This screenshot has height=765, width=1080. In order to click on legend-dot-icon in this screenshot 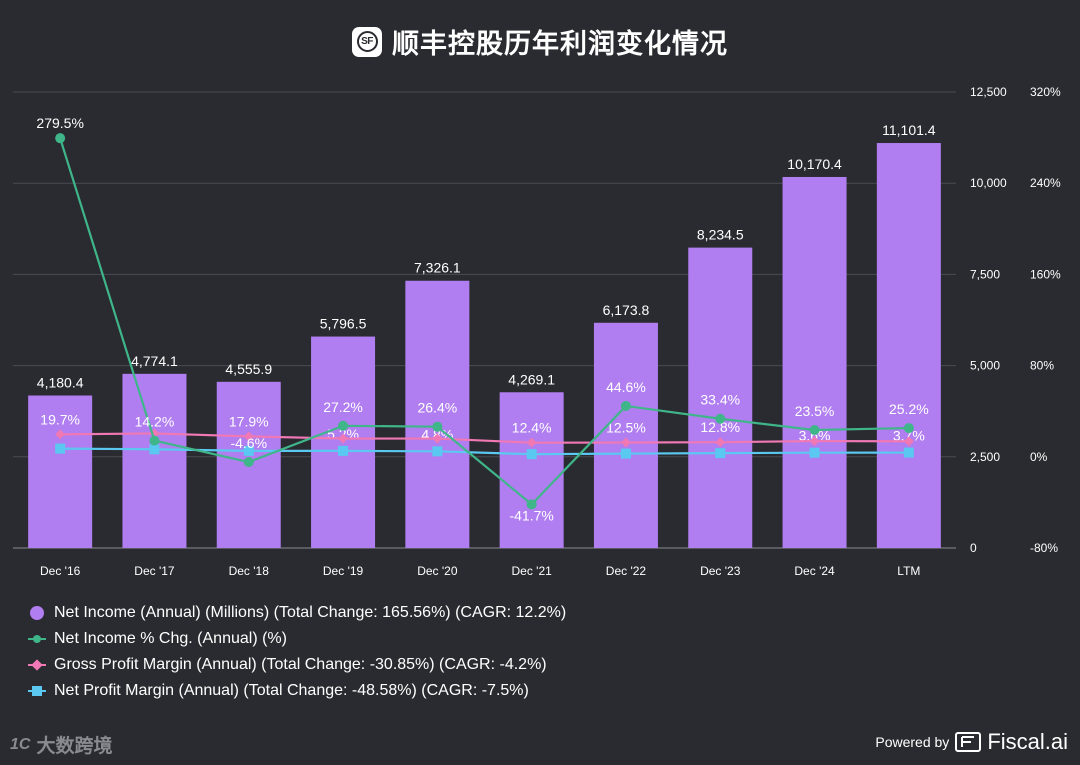, I will do `click(37, 613)`.